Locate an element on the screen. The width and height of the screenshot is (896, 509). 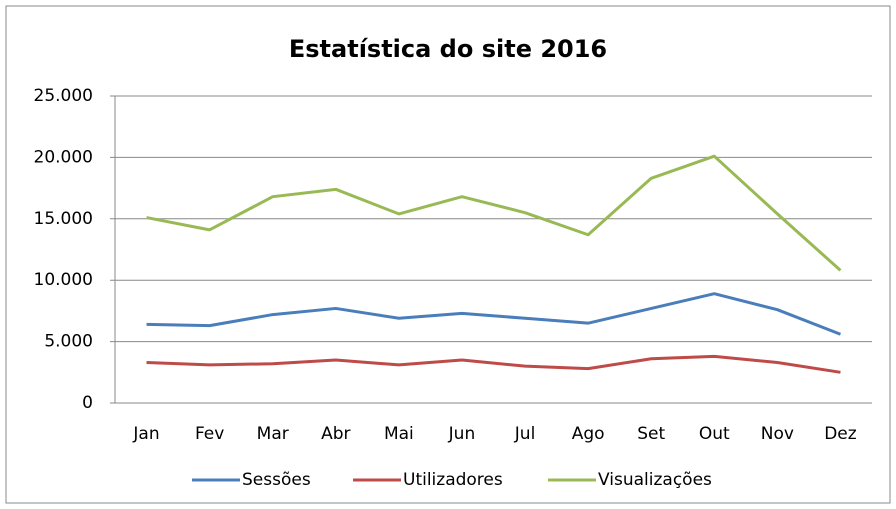
x-tick-label: Nov is located at coordinates (777, 434).